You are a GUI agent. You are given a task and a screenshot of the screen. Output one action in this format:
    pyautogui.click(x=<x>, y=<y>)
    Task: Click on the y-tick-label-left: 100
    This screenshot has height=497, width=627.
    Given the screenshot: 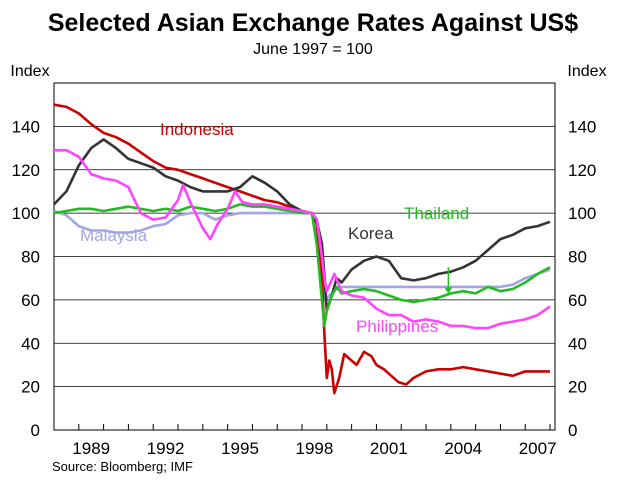 What is the action you would take?
    pyautogui.click(x=26, y=213)
    